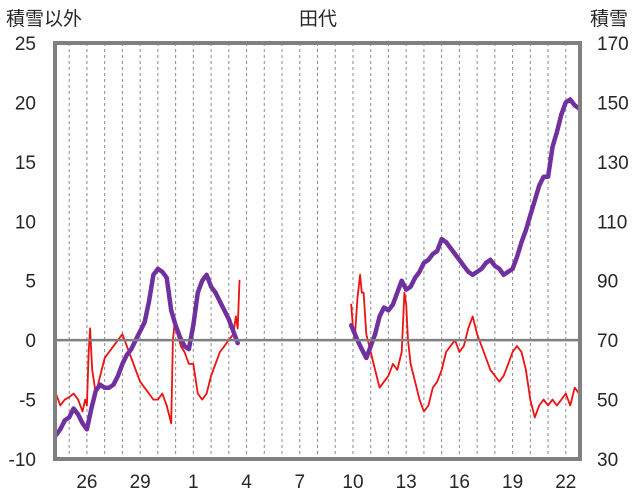 The width and height of the screenshot is (636, 501). I want to click on x-tick-label: 7, so click(299, 482).